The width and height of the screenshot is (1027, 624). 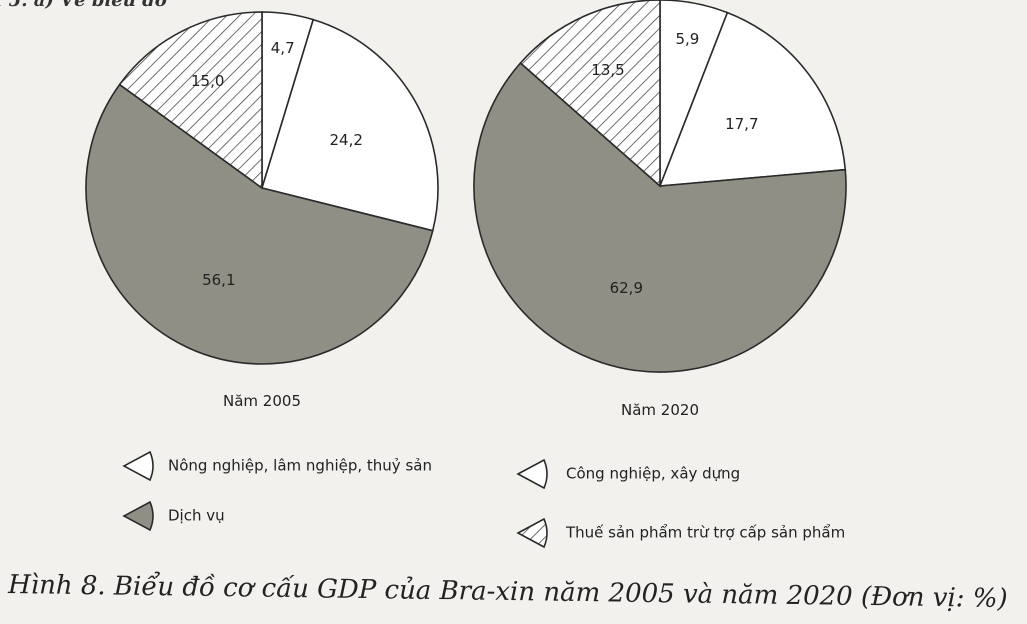 What do you see at coordinates (196, 516) in the screenshot?
I see `legend-label-services: Dịch vụ` at bounding box center [196, 516].